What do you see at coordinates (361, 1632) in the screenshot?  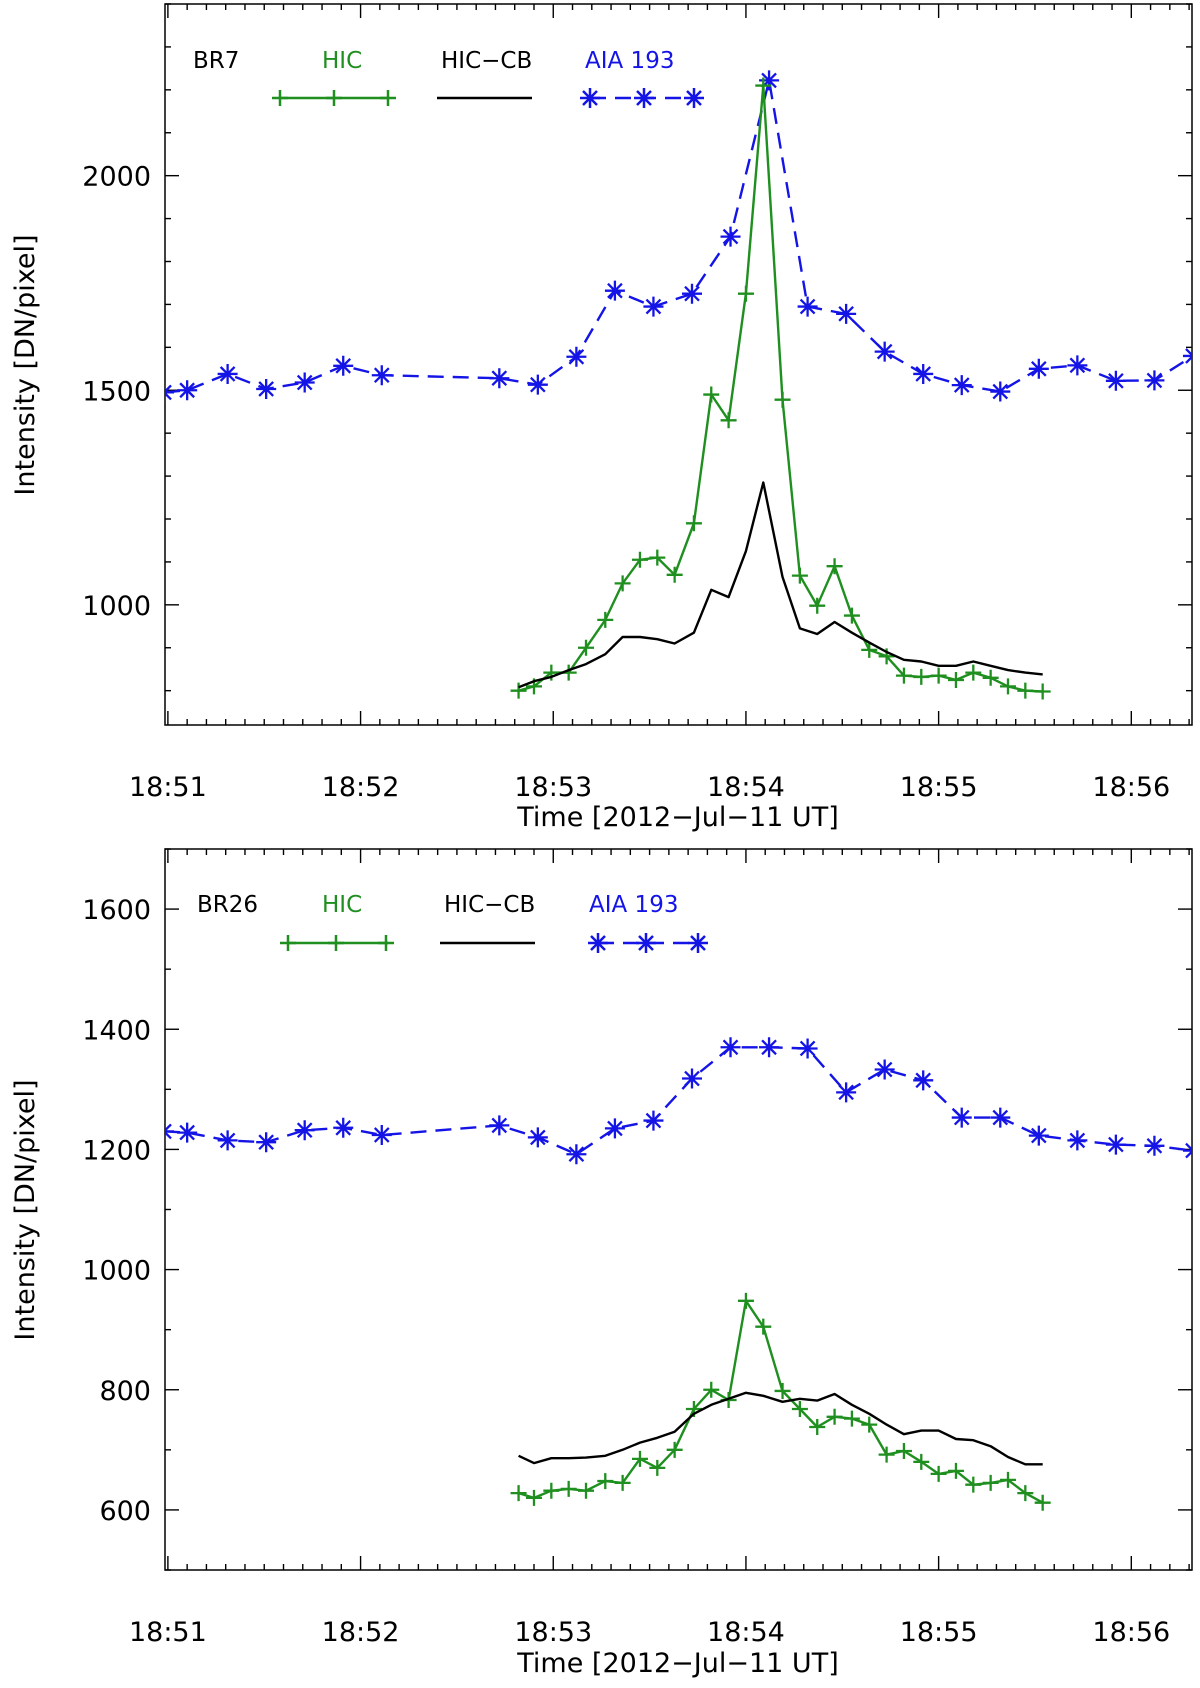 I see `x-tick-label: 18:52` at bounding box center [361, 1632].